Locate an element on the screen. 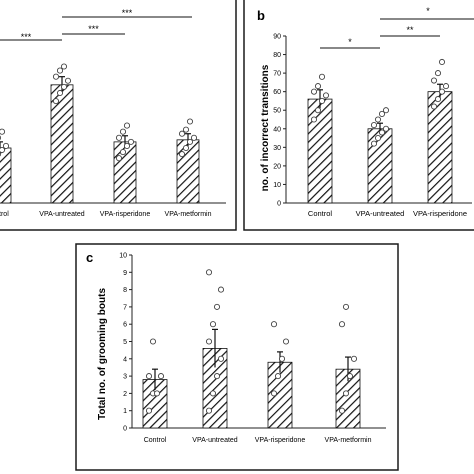  y-tick-label: 2 is located at coordinates (125, 394).